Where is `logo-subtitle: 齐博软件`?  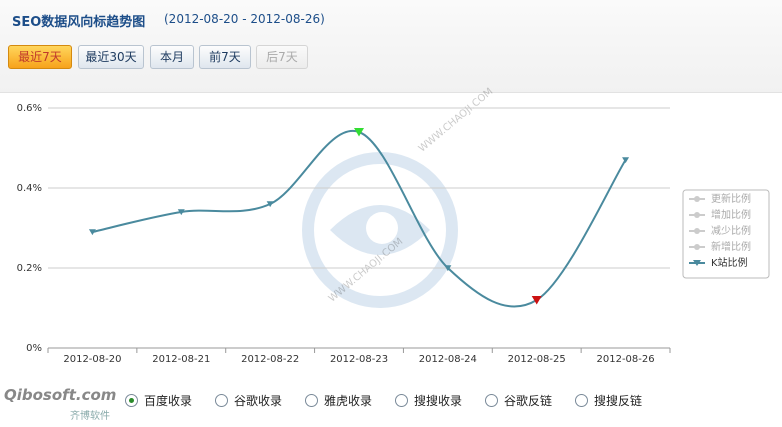 logo-subtitle: 齐博软件 is located at coordinates (90, 416).